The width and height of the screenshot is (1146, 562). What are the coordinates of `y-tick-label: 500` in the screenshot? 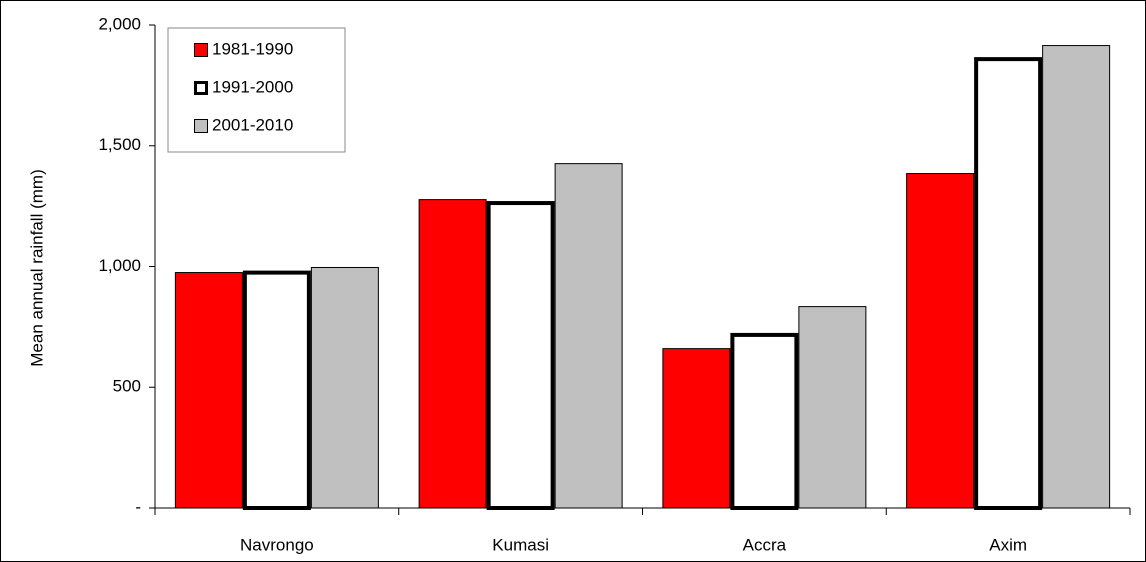 It's located at (127, 386).